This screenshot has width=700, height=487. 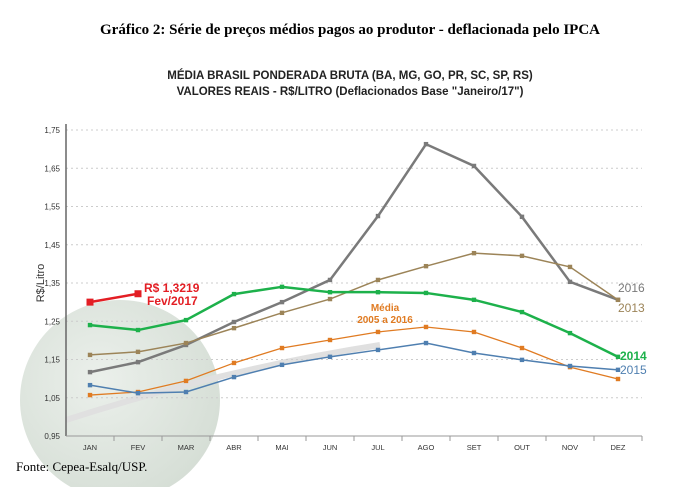 What do you see at coordinates (426, 447) in the screenshot?
I see `x-tick-label: AGO` at bounding box center [426, 447].